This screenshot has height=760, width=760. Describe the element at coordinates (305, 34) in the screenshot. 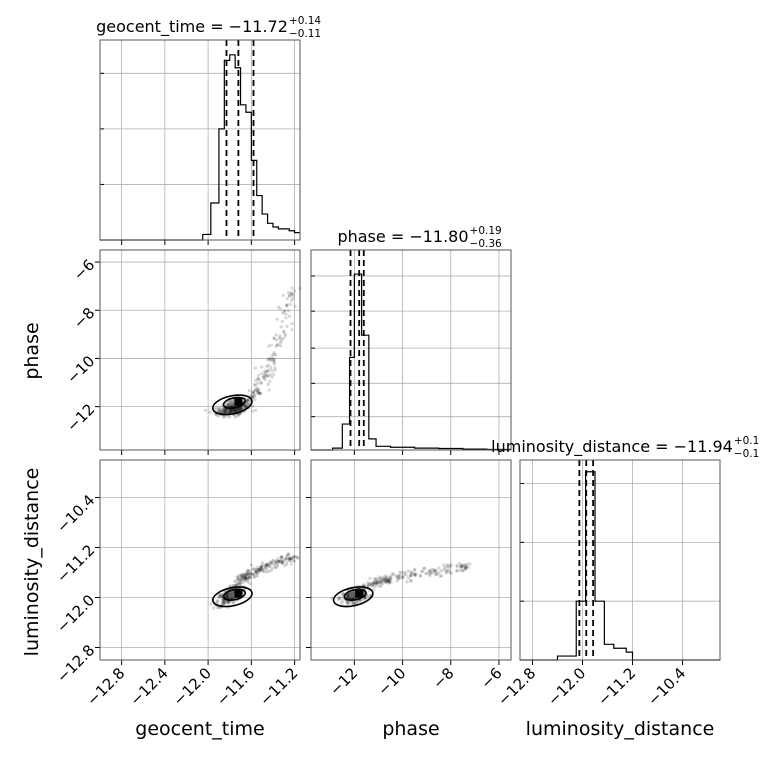

I see `title-error-minus: −0.11` at that location.